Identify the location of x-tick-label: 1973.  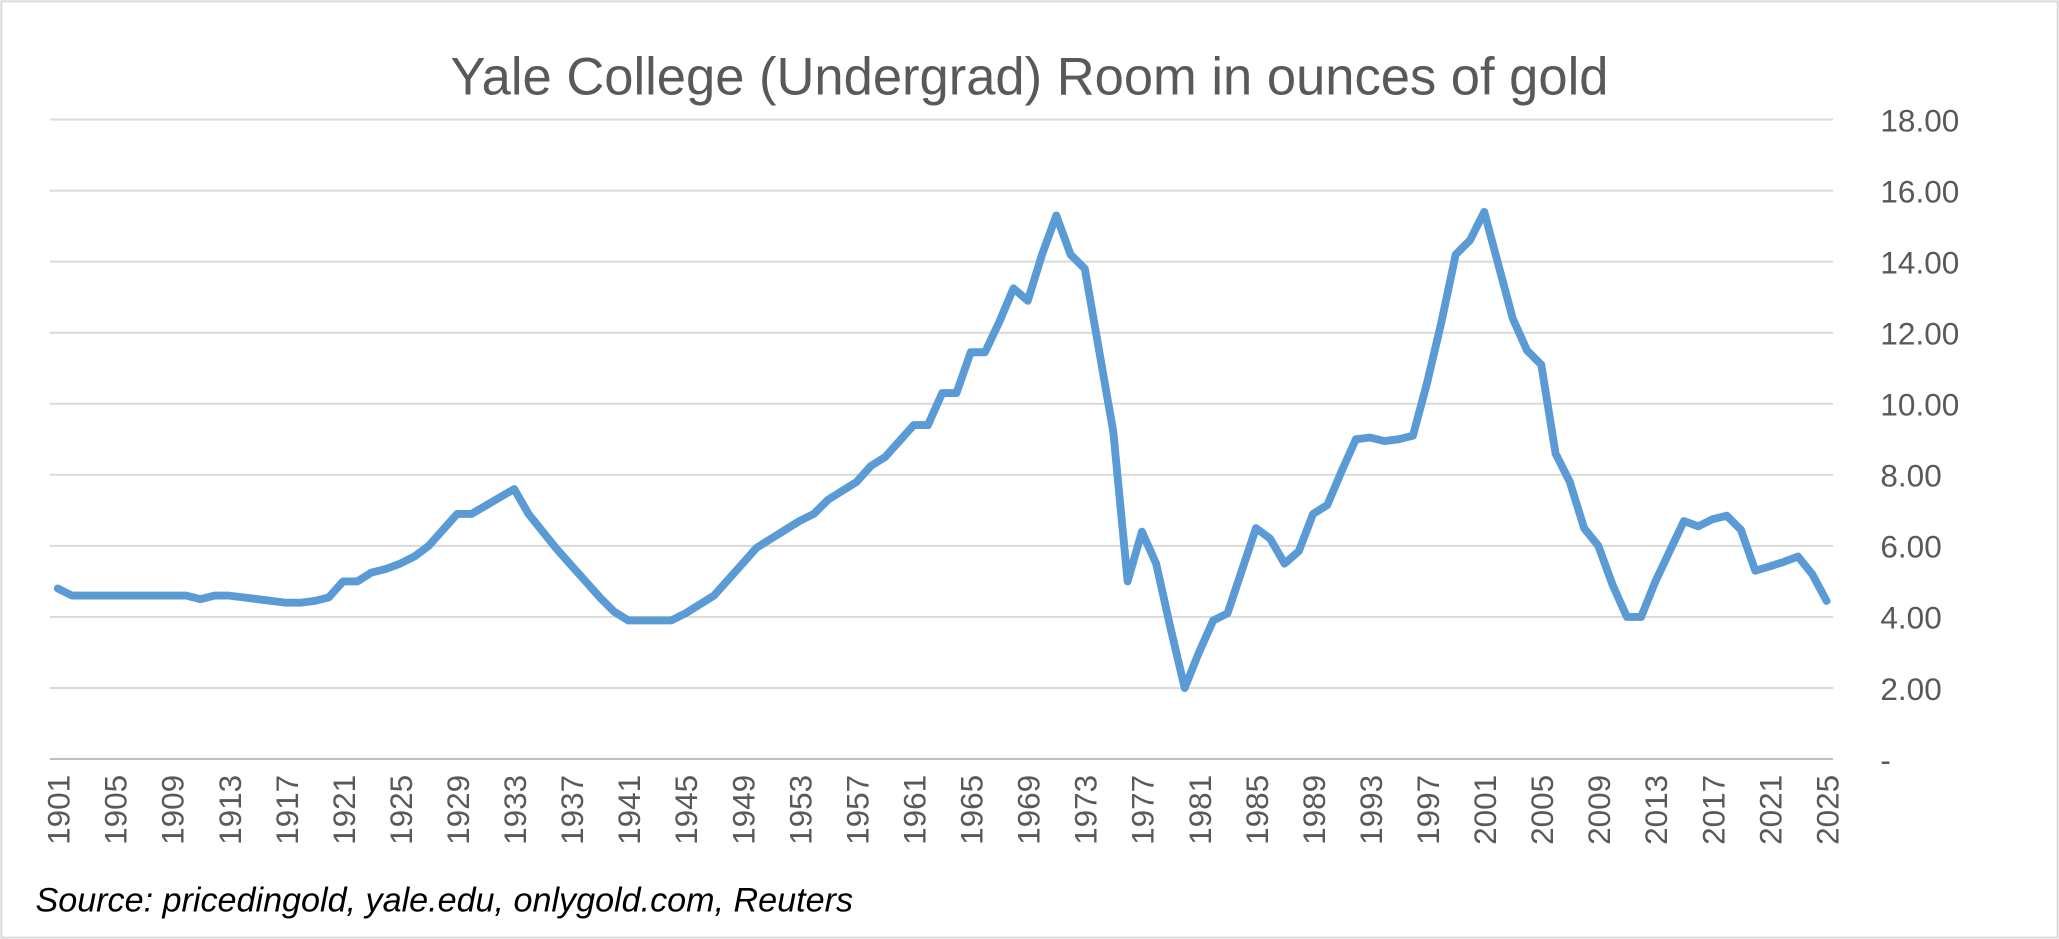
(1086, 810).